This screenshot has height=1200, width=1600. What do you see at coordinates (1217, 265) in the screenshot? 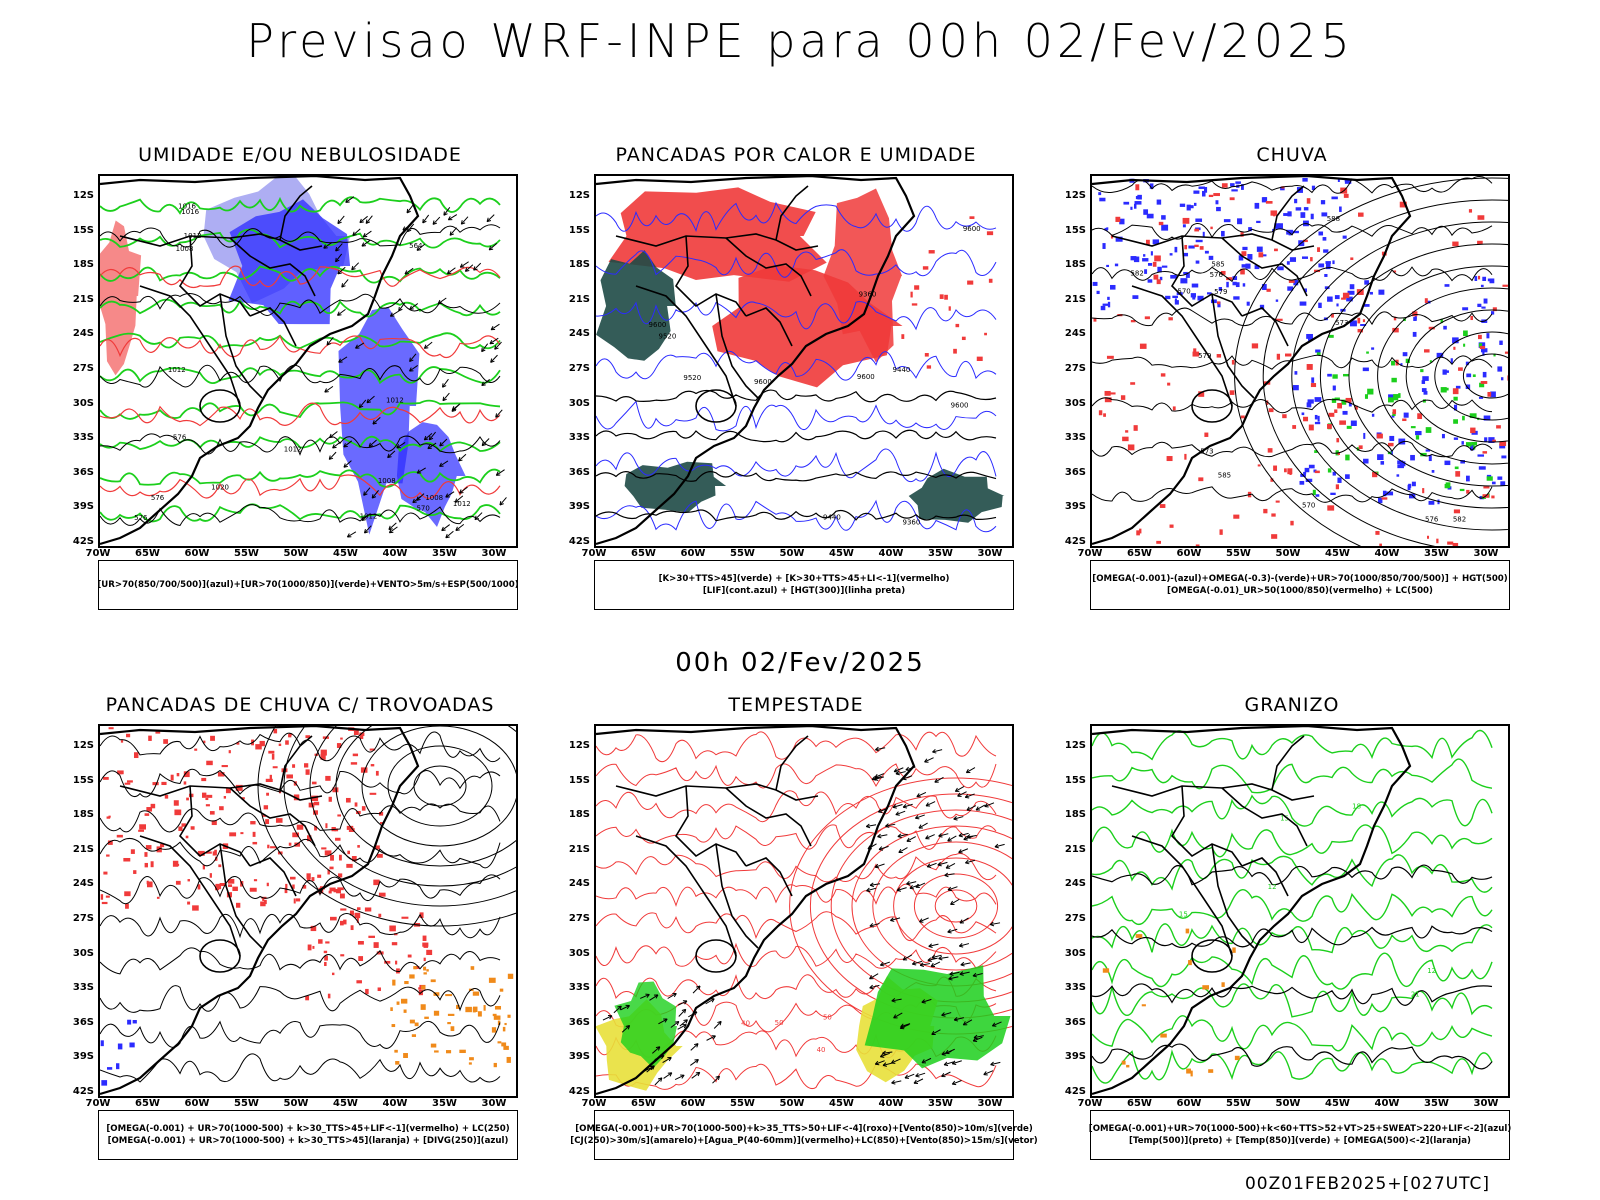
I see `contour-value-label: 585` at bounding box center [1217, 265].